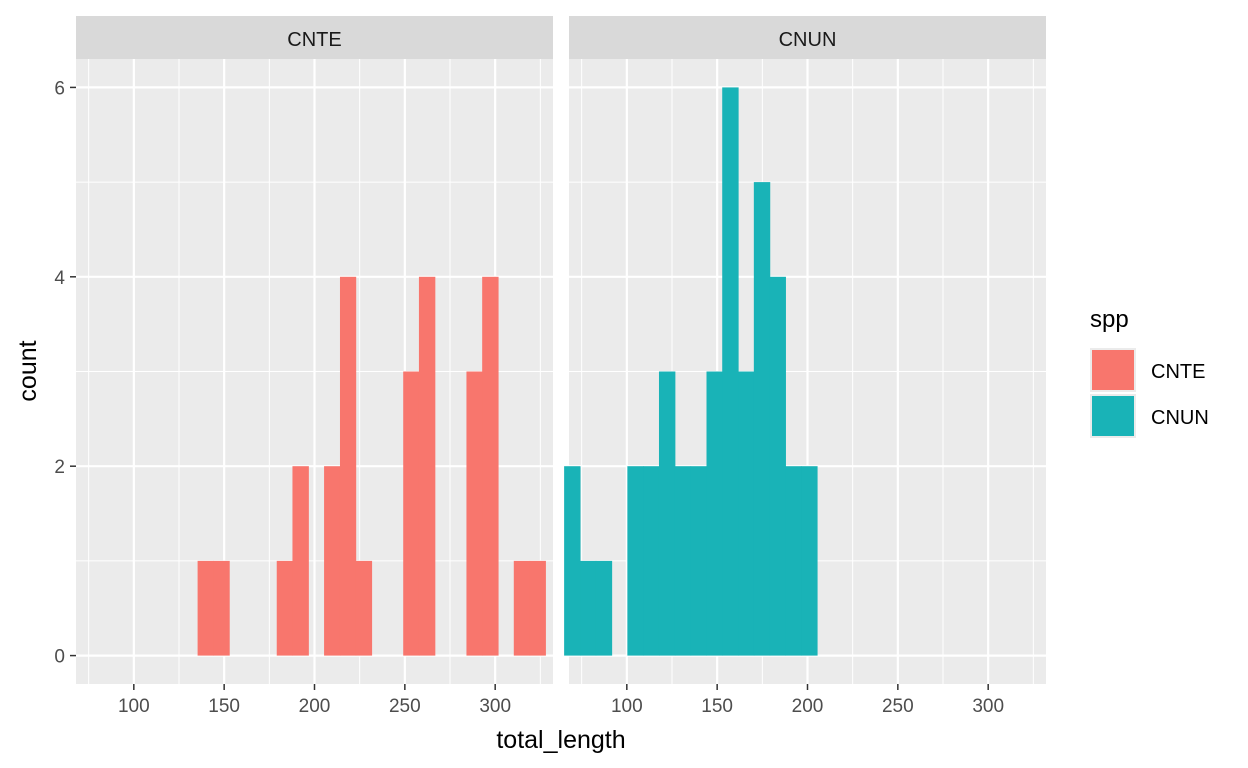  What do you see at coordinates (1113, 370) in the screenshot?
I see `legend-key-cnte` at bounding box center [1113, 370].